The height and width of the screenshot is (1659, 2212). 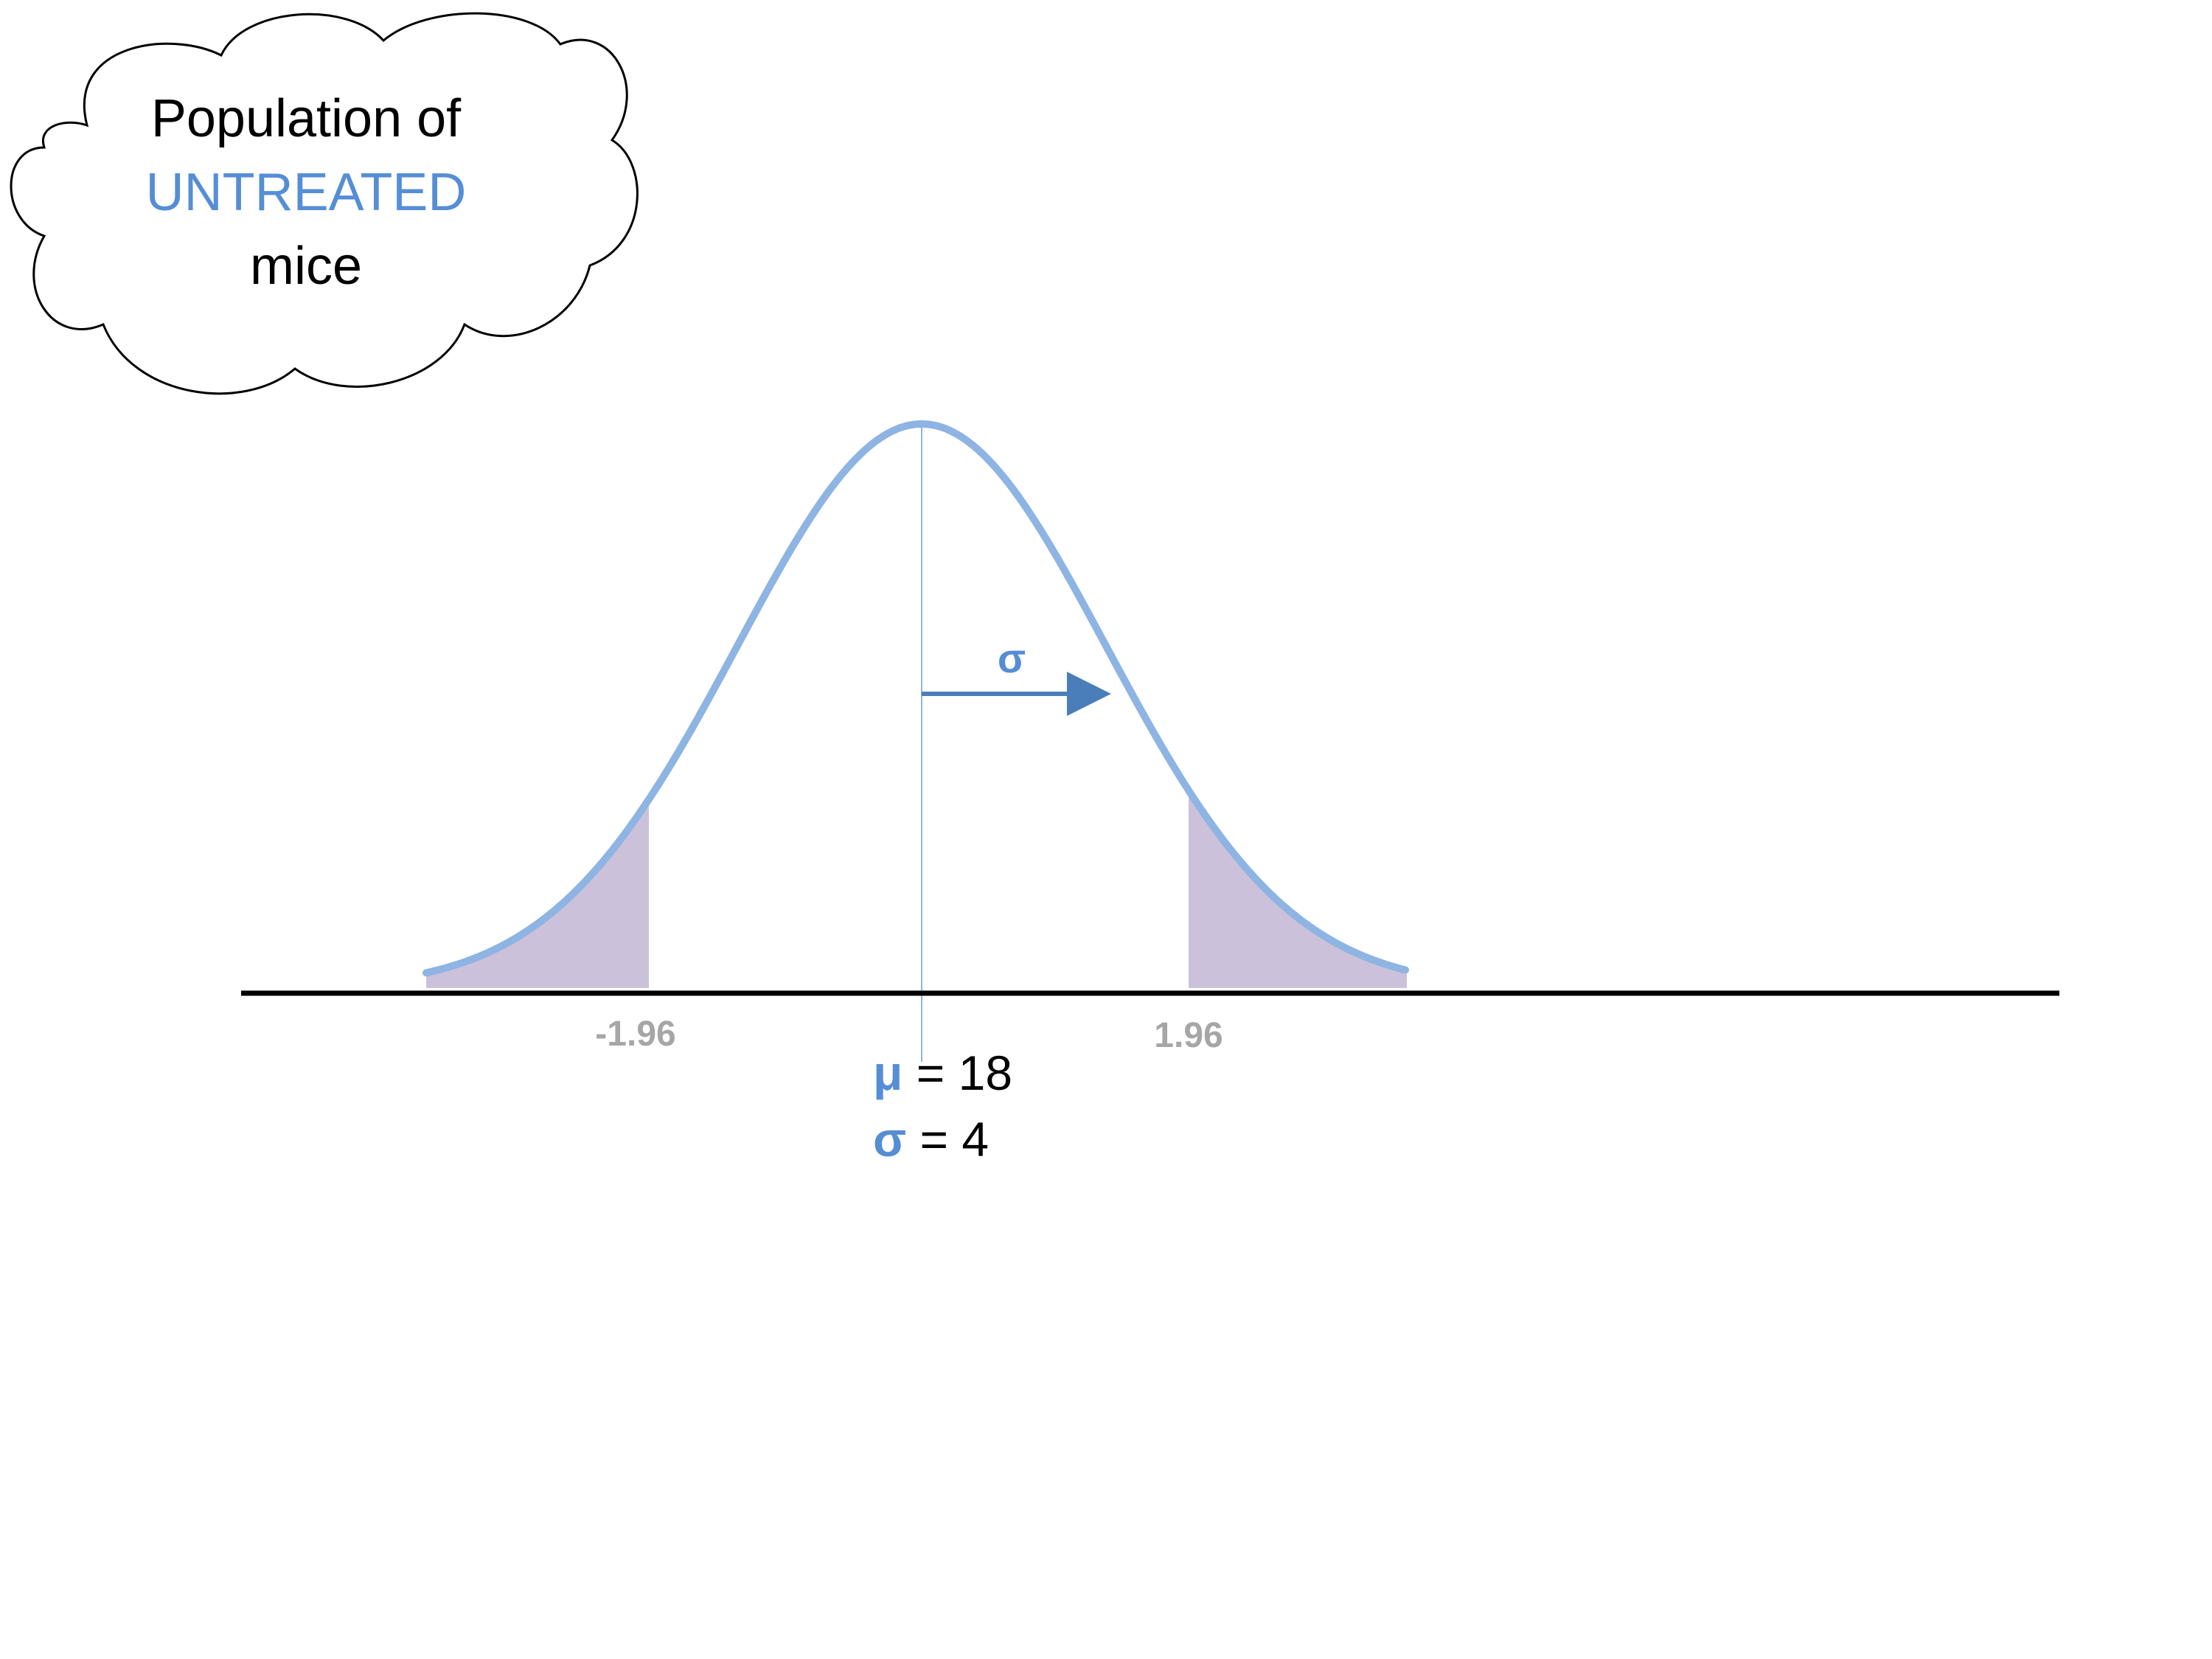 What do you see at coordinates (1298, 889) in the screenshot?
I see `right-tail-region` at bounding box center [1298, 889].